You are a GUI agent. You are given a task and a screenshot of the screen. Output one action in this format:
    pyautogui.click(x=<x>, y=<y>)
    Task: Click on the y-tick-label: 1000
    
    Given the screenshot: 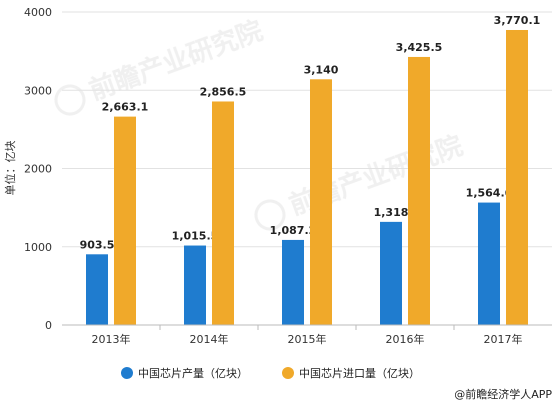 What is the action you would take?
    pyautogui.click(x=38, y=247)
    